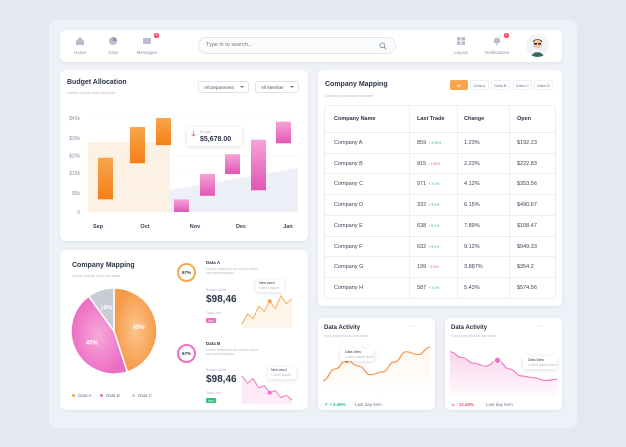 The height and width of the screenshot is (447, 626). Describe the element at coordinates (440, 183) in the screenshot. I see `table-row: Company C 971 + 4.1% 4.12% $353.56` at that location.